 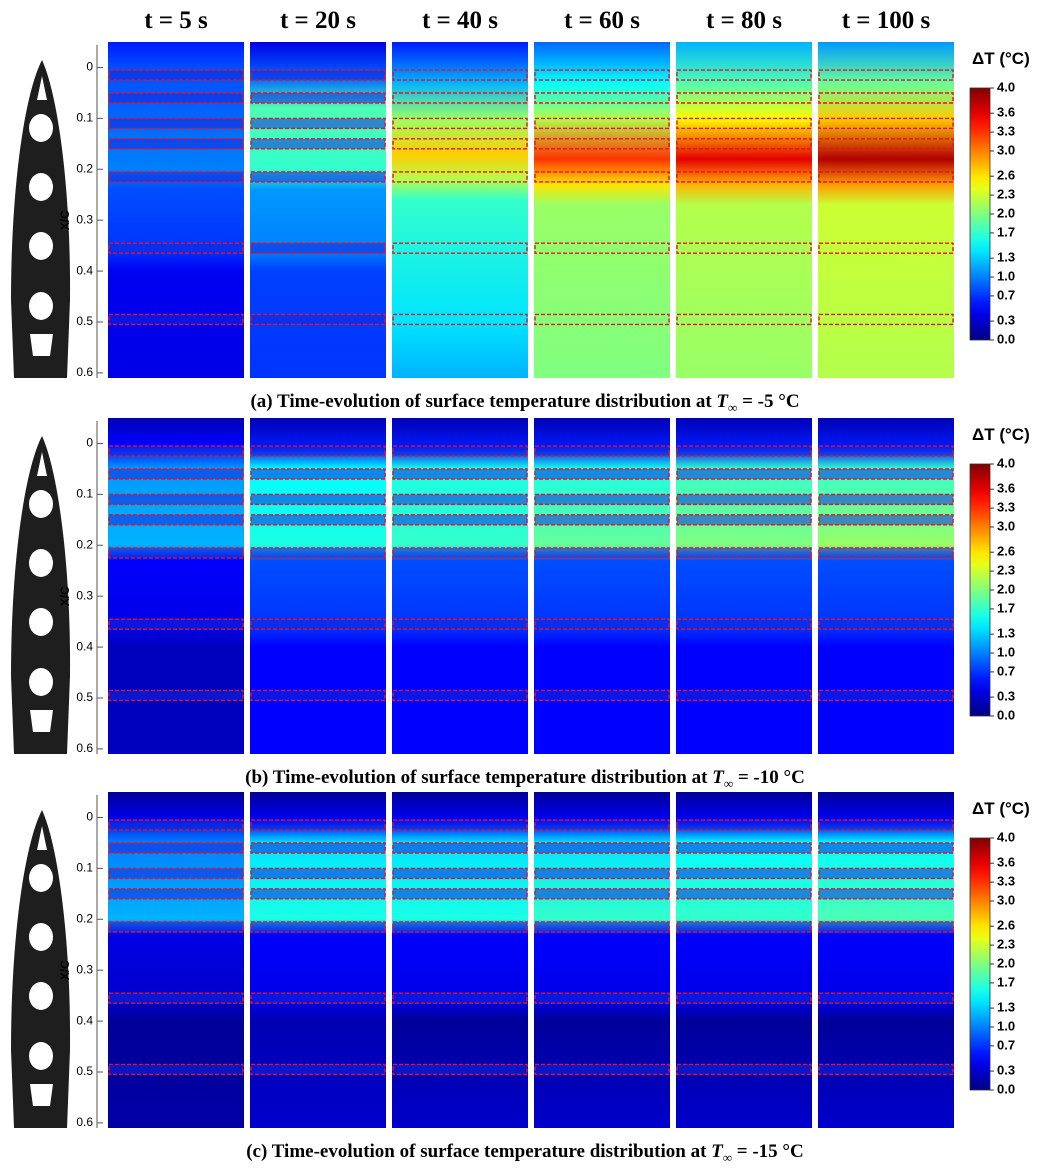 I want to click on column-header: t = 40 s, so click(x=460, y=20).